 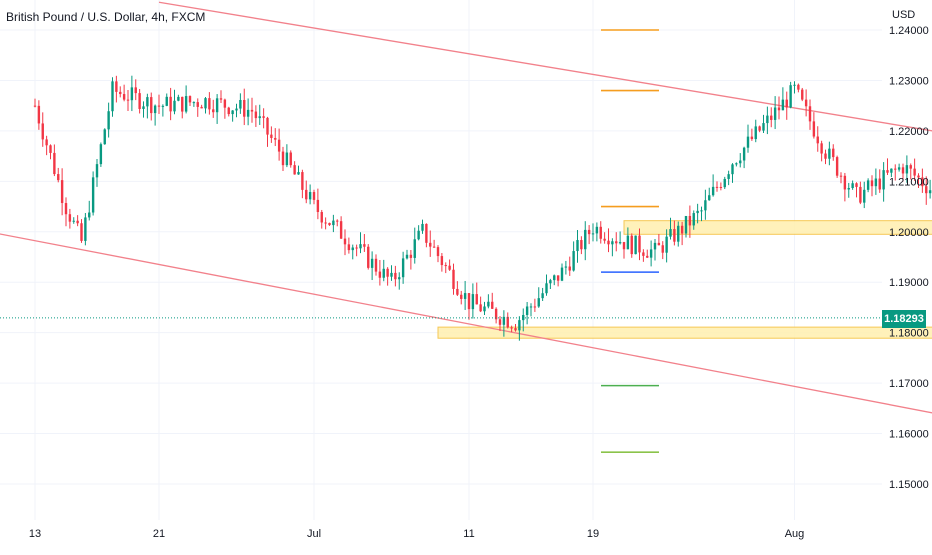 I want to click on chart-title: British Pound / U.S. Dollar, 4h, FXCM, so click(x=106, y=17).